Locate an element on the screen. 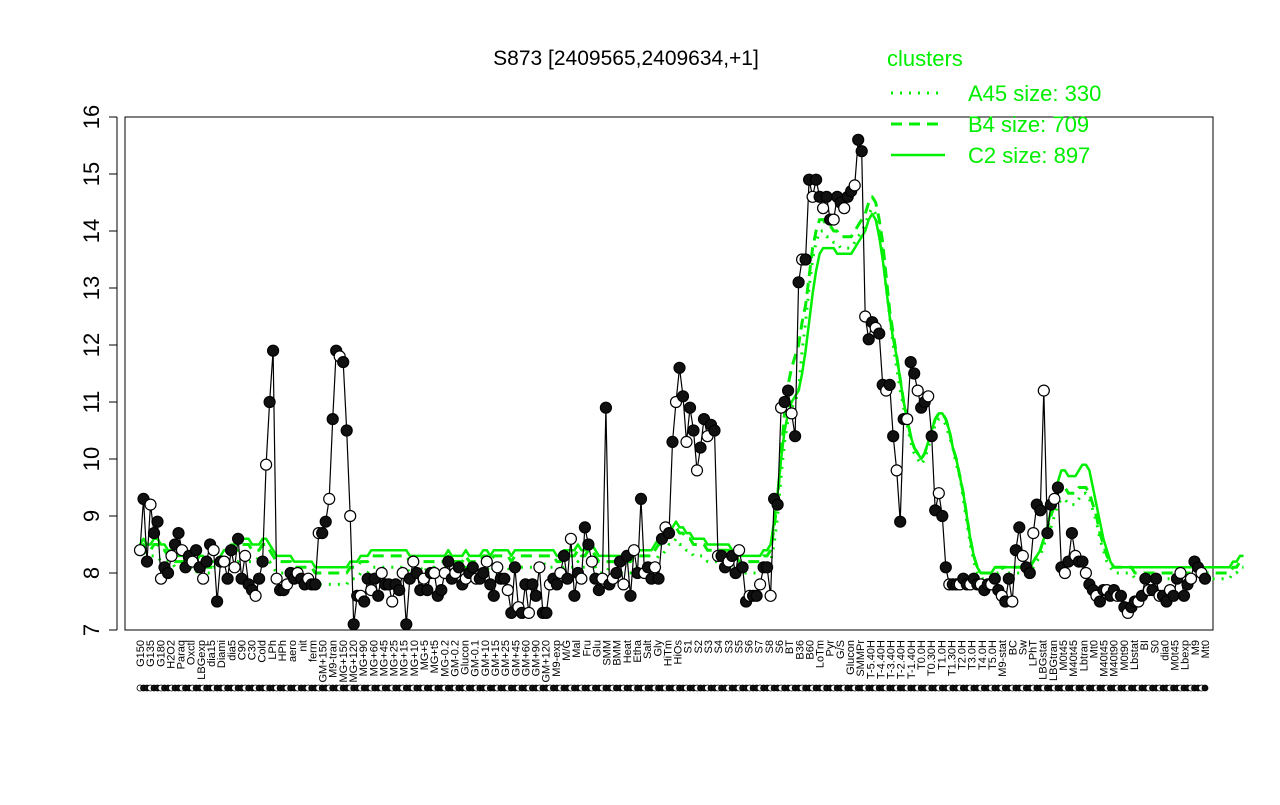  x-tick-label: M9-tran is located at coordinates (334, 659).